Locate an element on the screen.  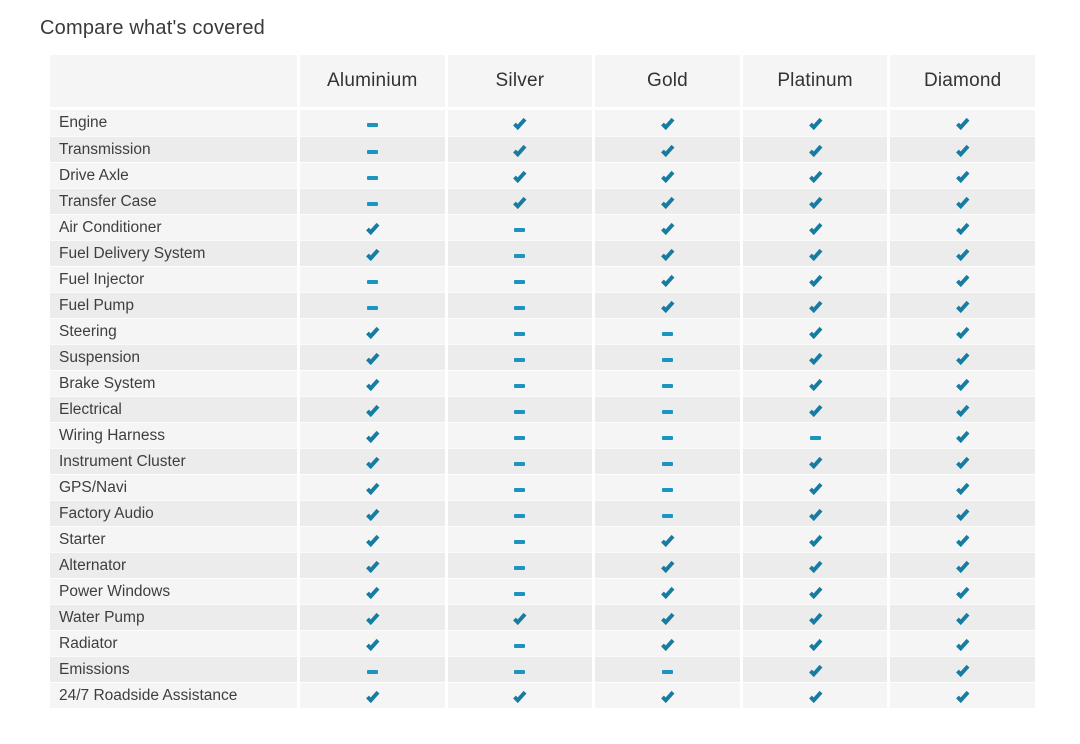
row-label-cell: Power Windows is located at coordinates (173, 591).